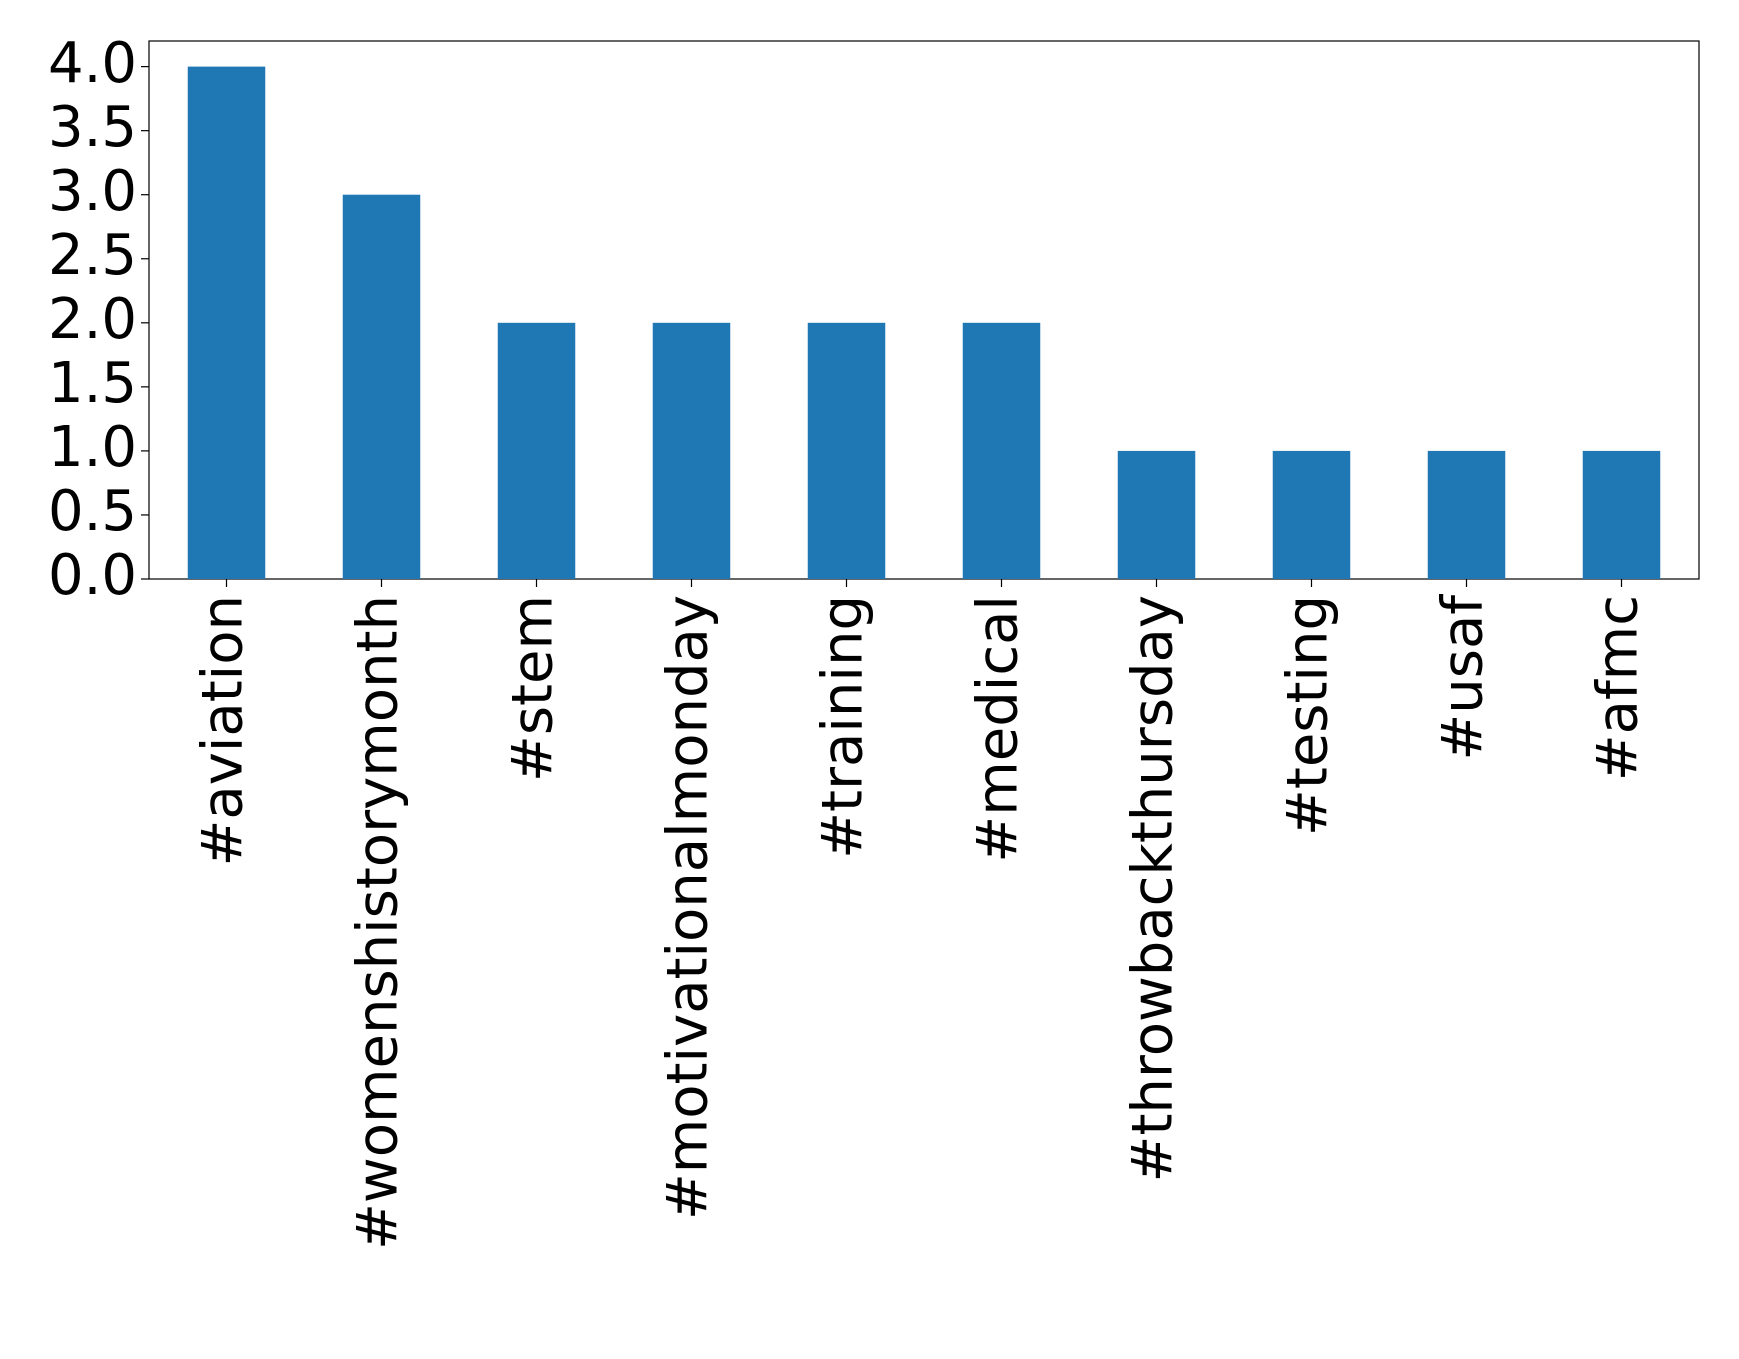 The height and width of the screenshot is (1359, 1739). Describe the element at coordinates (843, 727) in the screenshot. I see `x-tick-label: #training` at that location.